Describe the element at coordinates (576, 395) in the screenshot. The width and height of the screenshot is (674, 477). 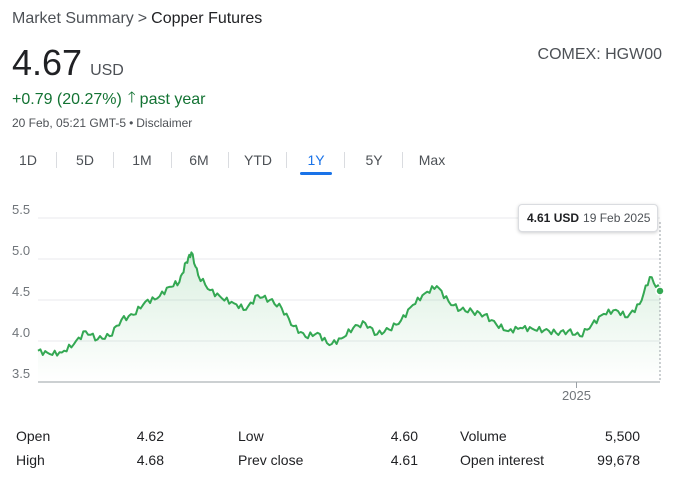
I see `x-tick-label: 2025` at that location.